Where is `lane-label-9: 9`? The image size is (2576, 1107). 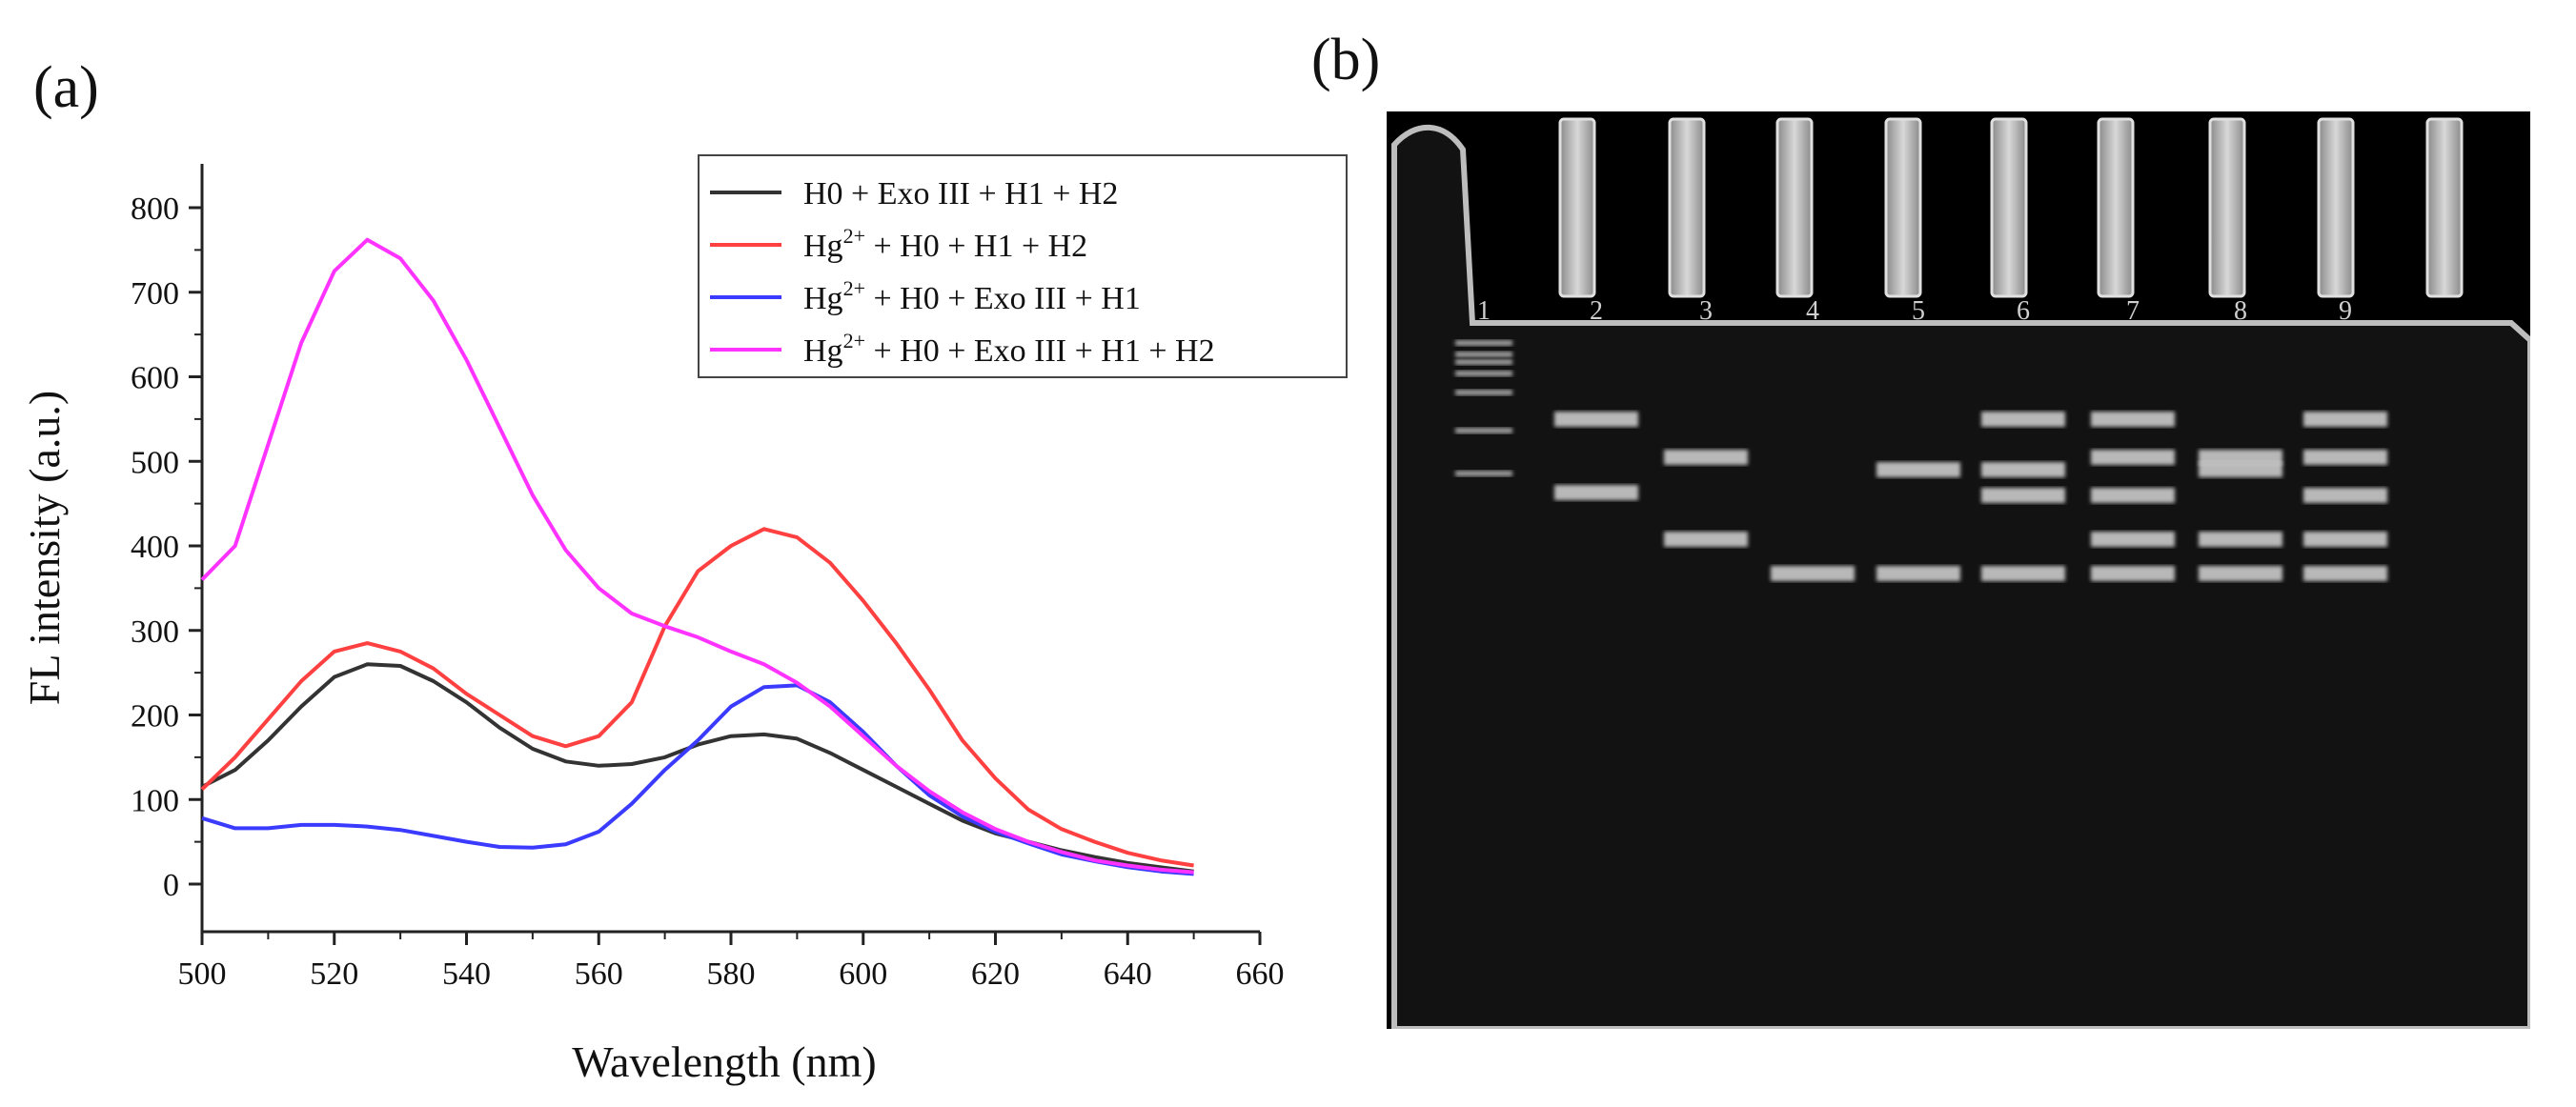
lane-label-9: 9 is located at coordinates (2345, 311).